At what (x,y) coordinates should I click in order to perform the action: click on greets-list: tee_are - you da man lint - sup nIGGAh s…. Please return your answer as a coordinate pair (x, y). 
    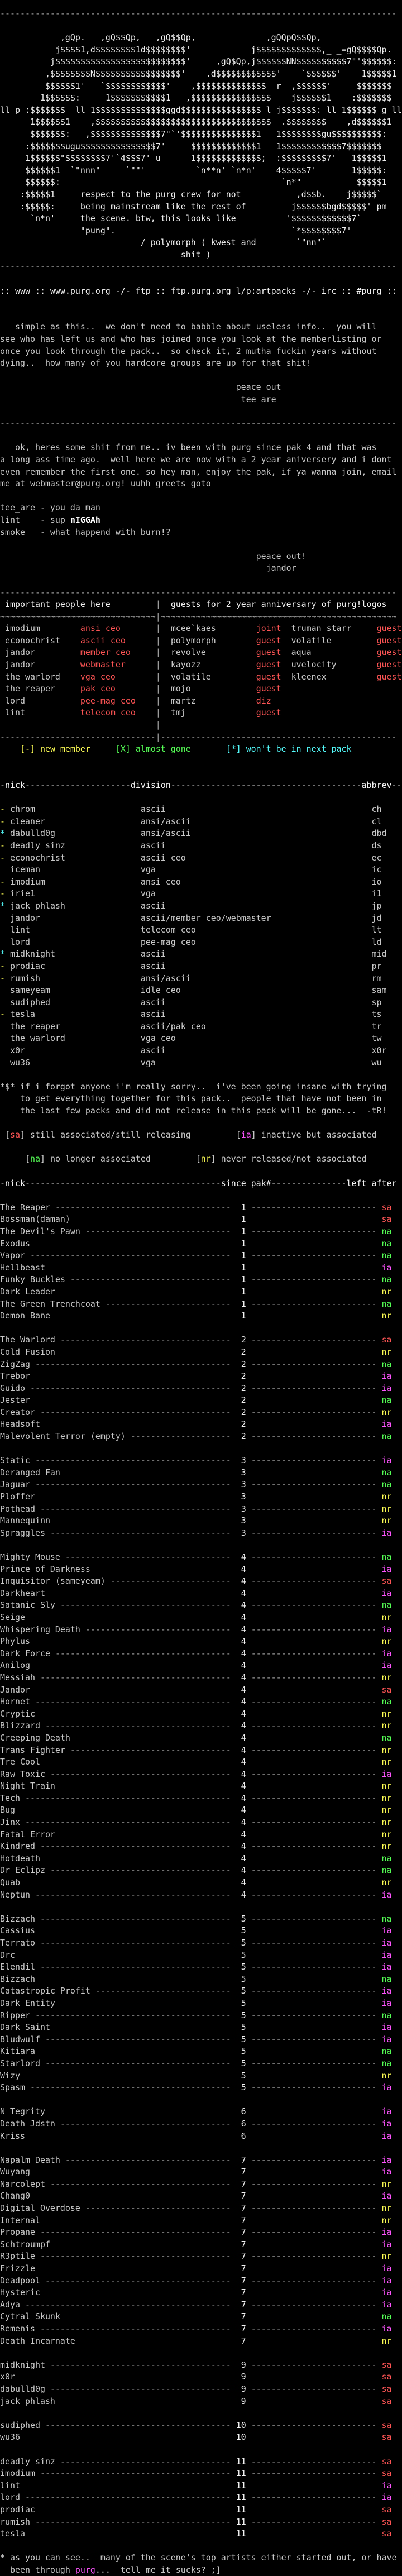
    Looking at the image, I should click on (85, 520).